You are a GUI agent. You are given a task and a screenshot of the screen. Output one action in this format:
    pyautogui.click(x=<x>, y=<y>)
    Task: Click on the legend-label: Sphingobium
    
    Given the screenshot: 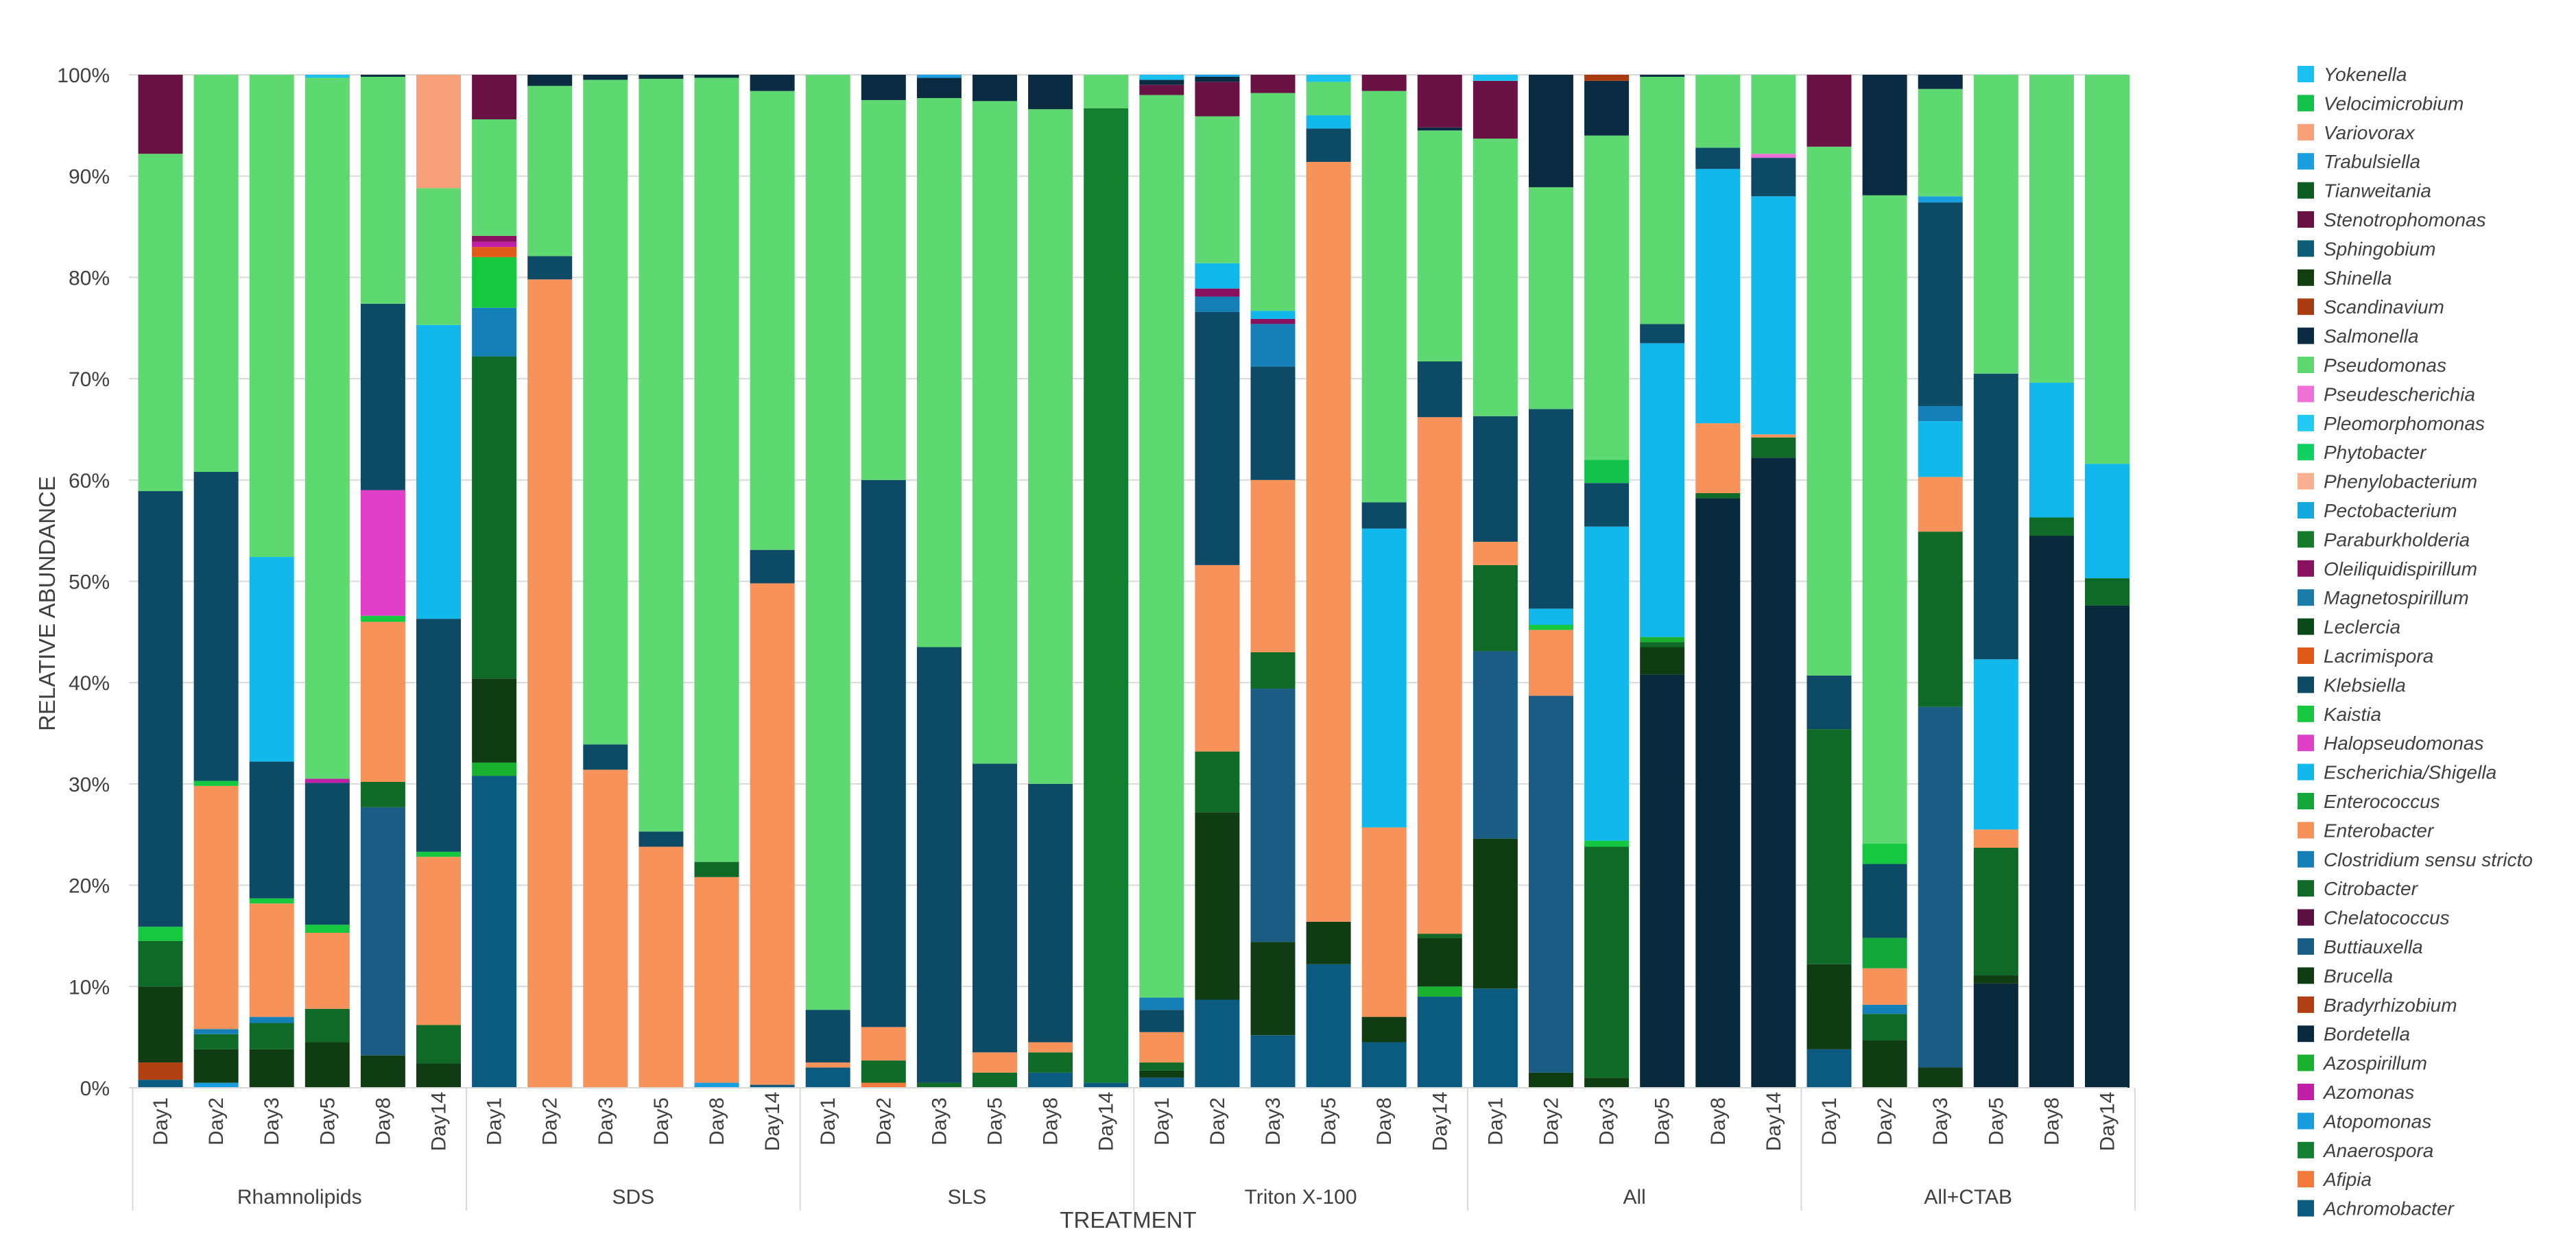 What is the action you would take?
    pyautogui.click(x=2379, y=248)
    